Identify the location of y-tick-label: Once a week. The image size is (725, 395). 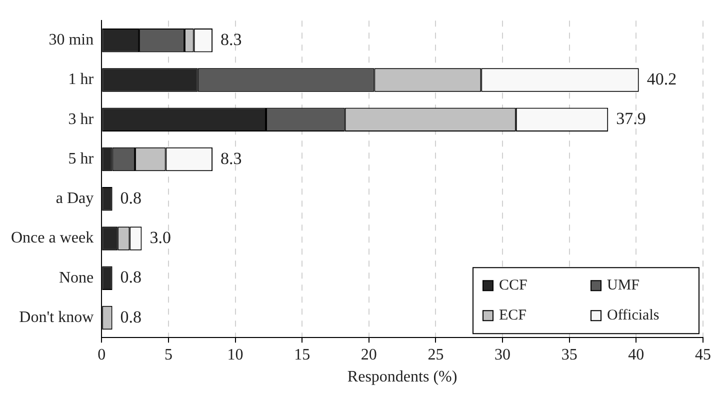
(52, 238).